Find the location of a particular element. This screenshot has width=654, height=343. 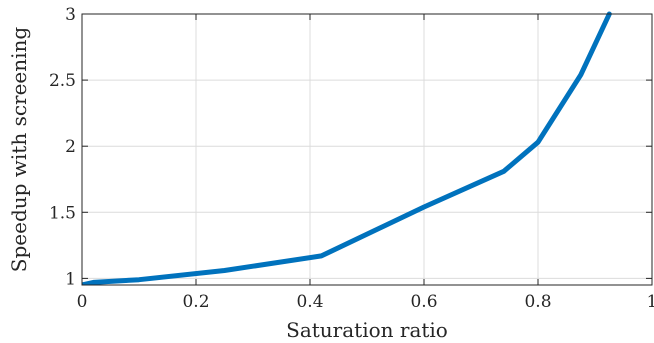

x-tick-label: 0.6 is located at coordinates (423, 302).